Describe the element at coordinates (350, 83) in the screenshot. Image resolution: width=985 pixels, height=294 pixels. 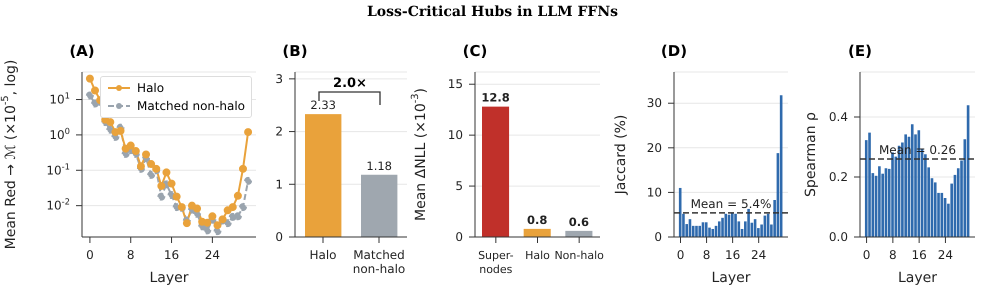
I see `annotation: 2.0×` at that location.